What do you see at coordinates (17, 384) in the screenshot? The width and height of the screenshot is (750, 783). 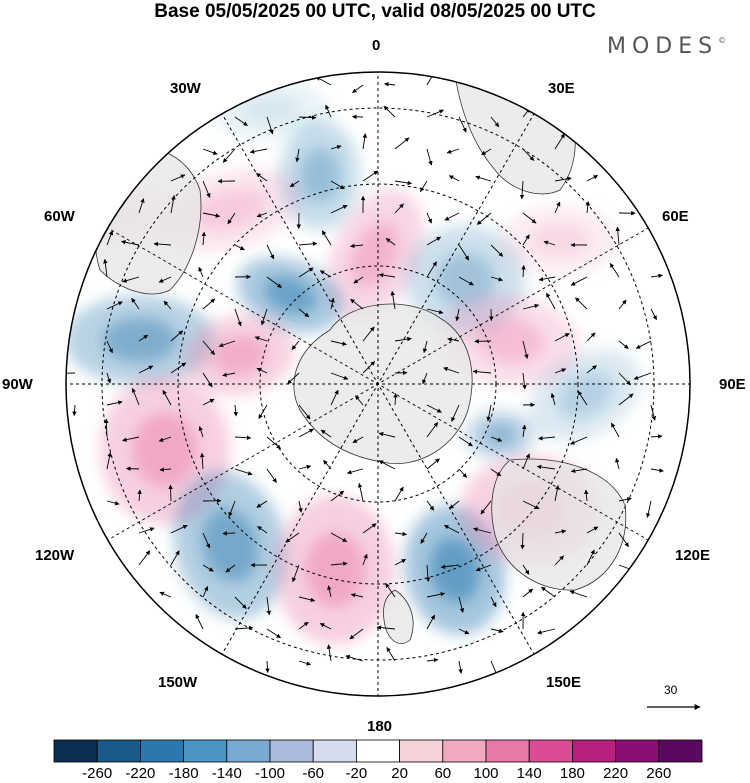 I see `lon-label-90w: 90W` at bounding box center [17, 384].